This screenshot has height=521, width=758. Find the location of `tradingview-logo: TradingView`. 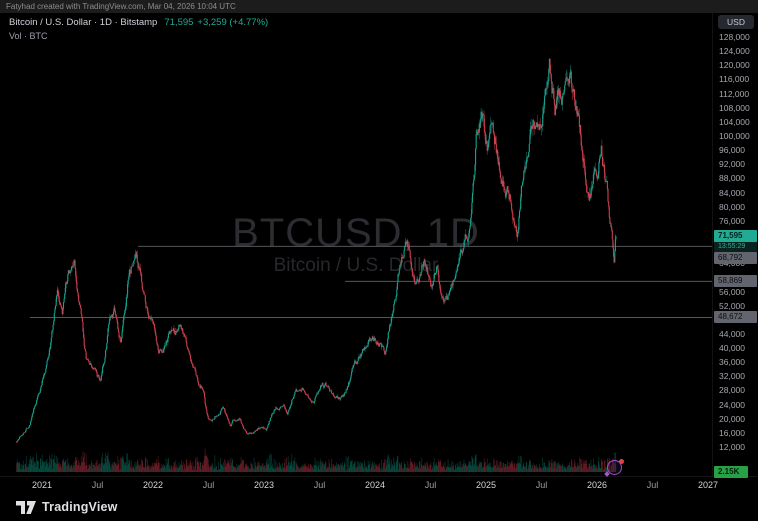

tradingview-logo: TradingView is located at coordinates (67, 507).